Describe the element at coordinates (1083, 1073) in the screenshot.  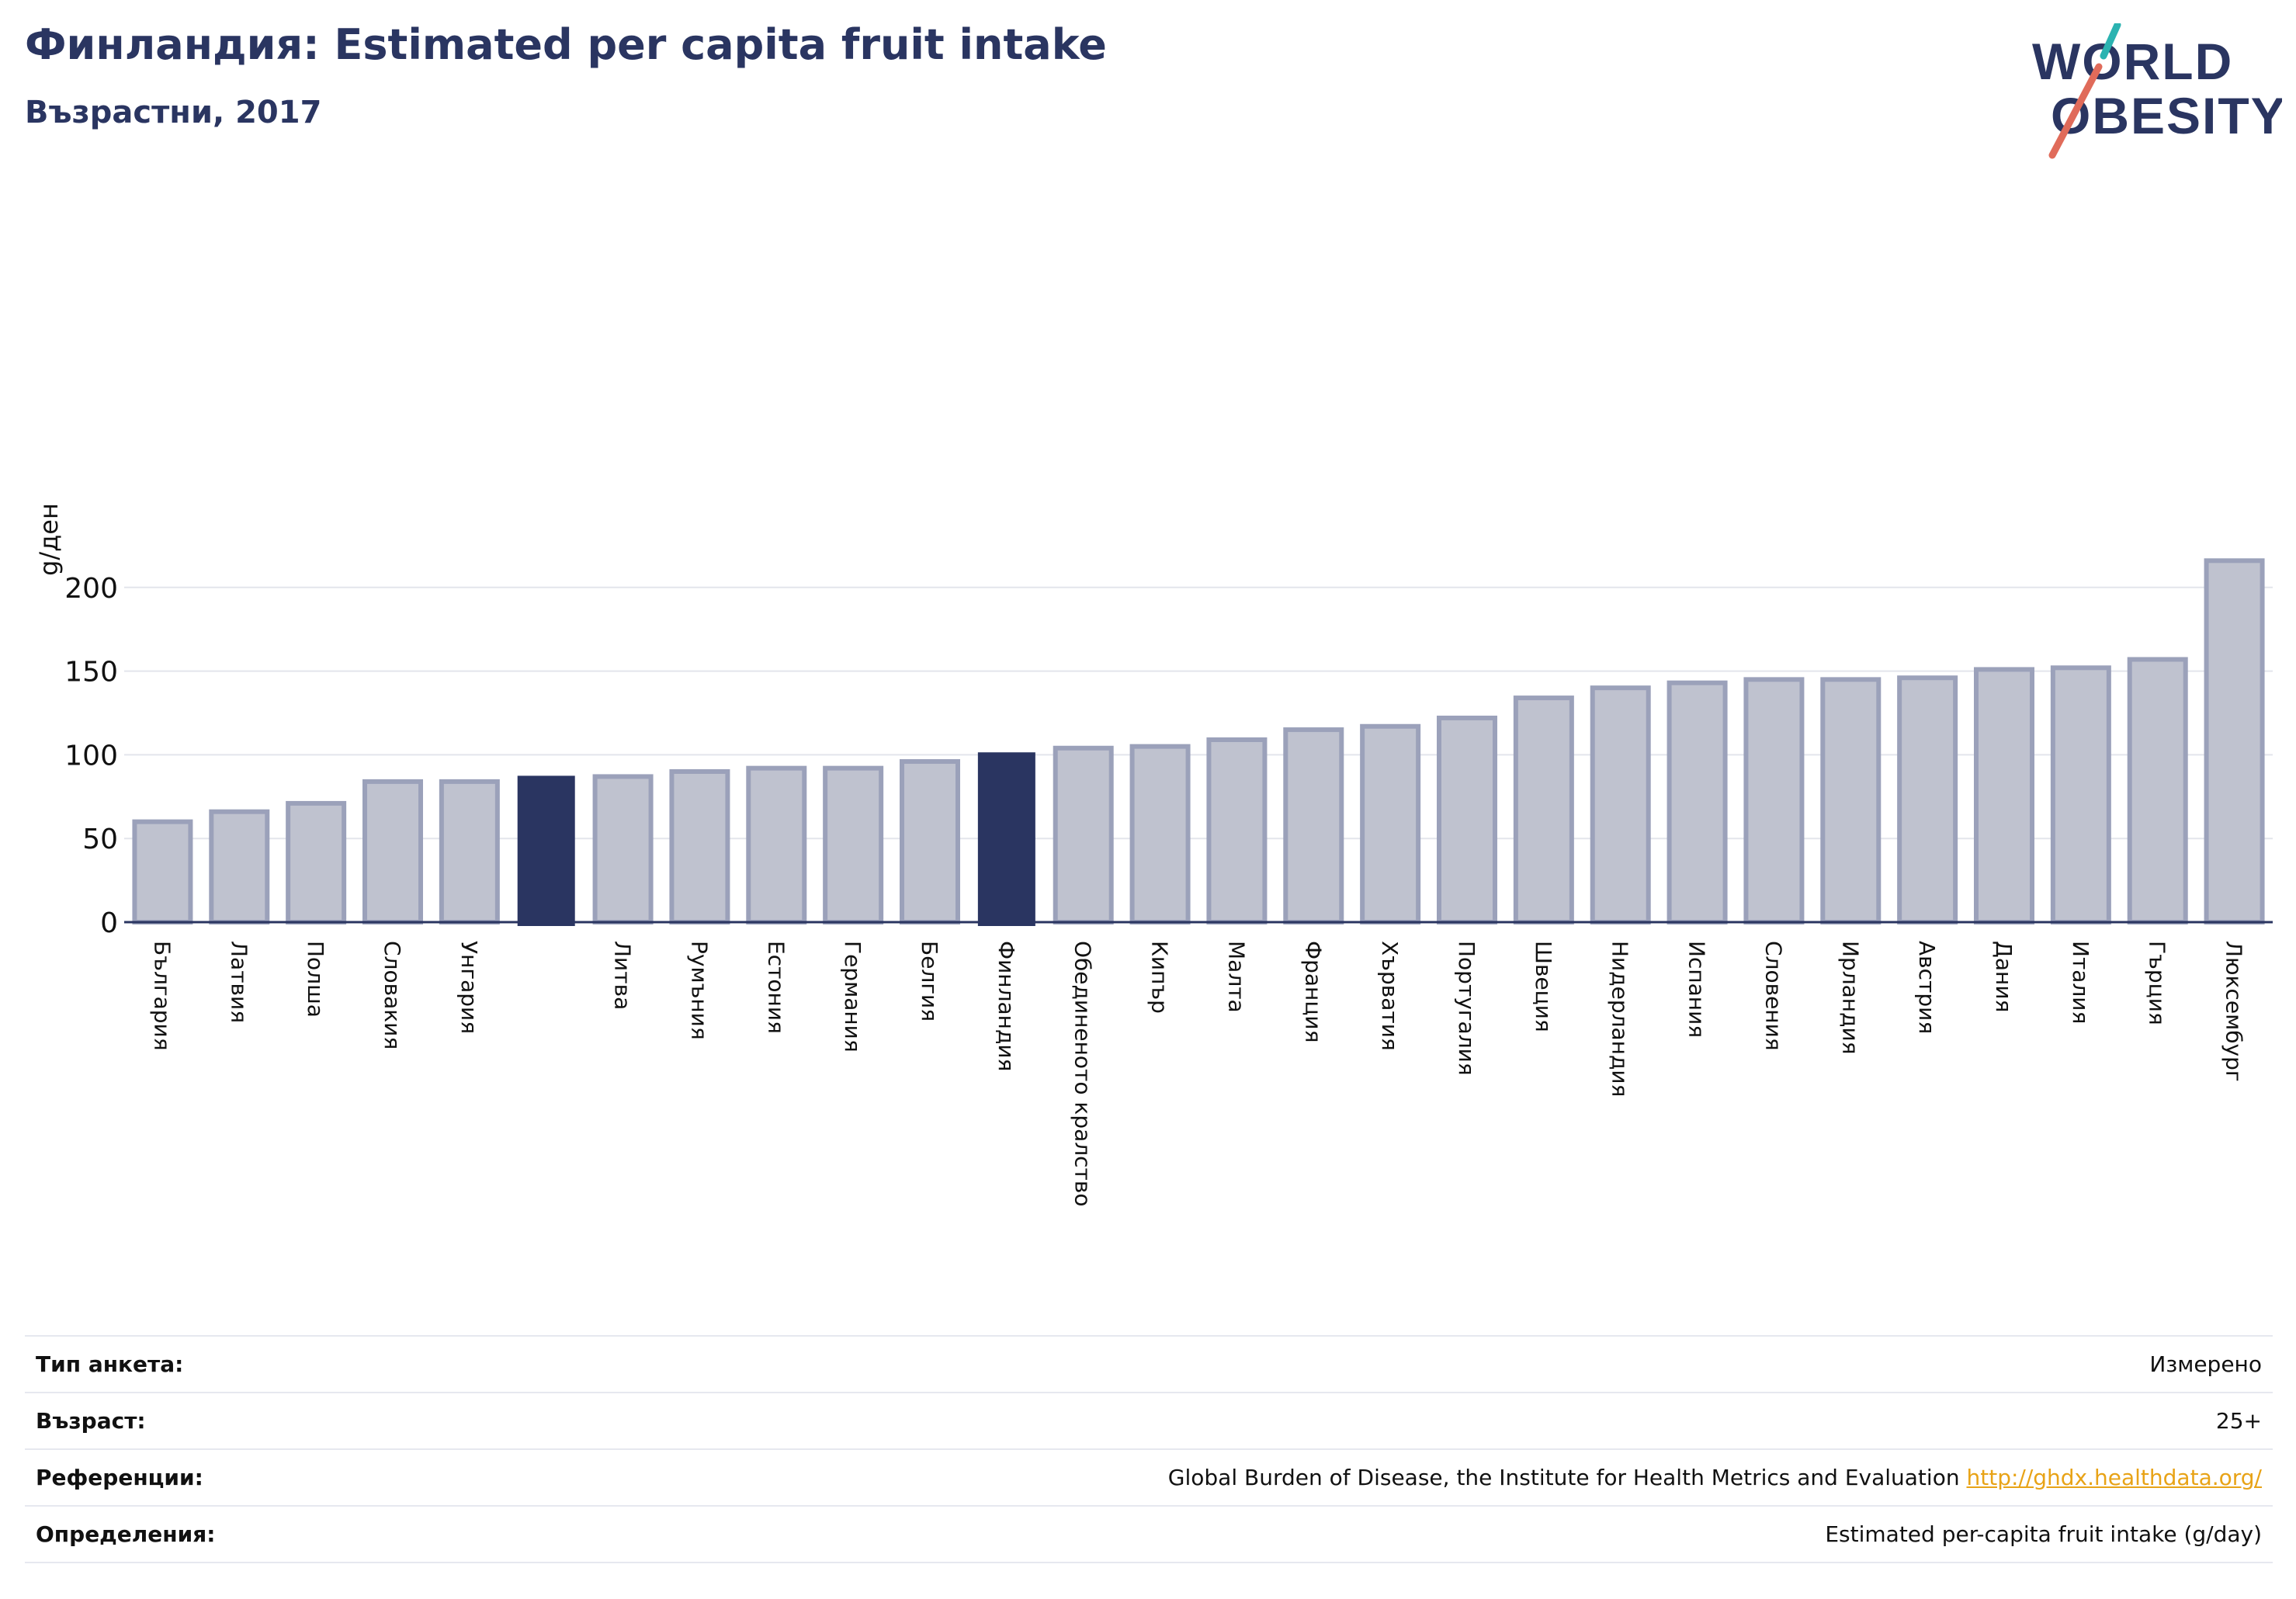
I see `x-tick-label: Обединеното кралство` at that location.